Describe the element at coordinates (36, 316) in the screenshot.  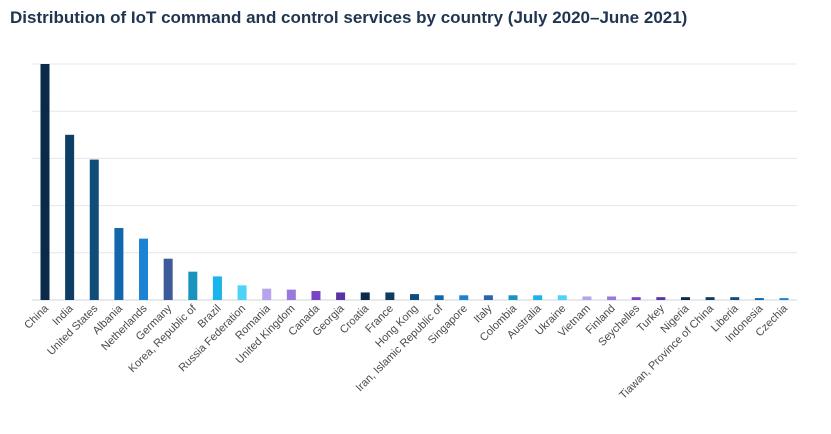
I see `x-tick-label: China` at that location.